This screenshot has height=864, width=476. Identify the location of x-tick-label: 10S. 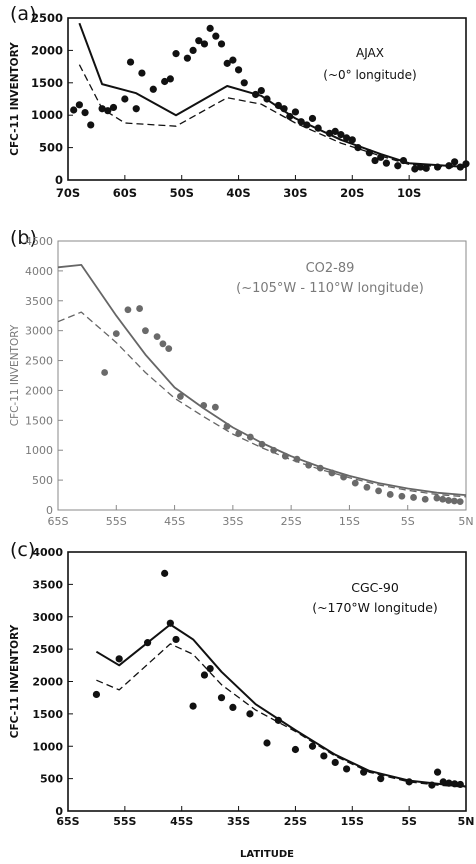
(409, 193).